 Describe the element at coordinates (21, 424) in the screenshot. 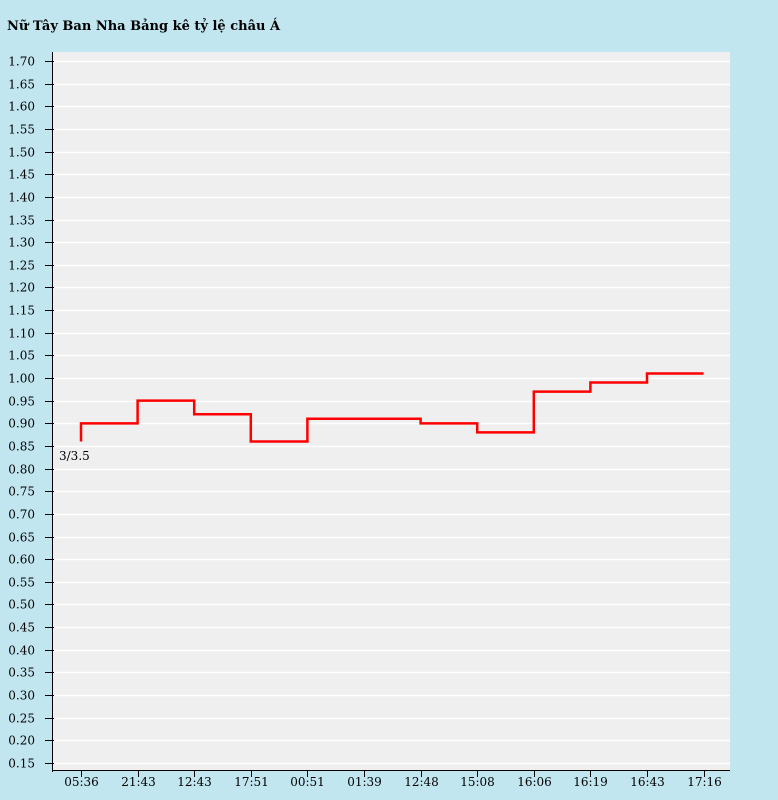

I see `y-tick-label: 0.90` at that location.